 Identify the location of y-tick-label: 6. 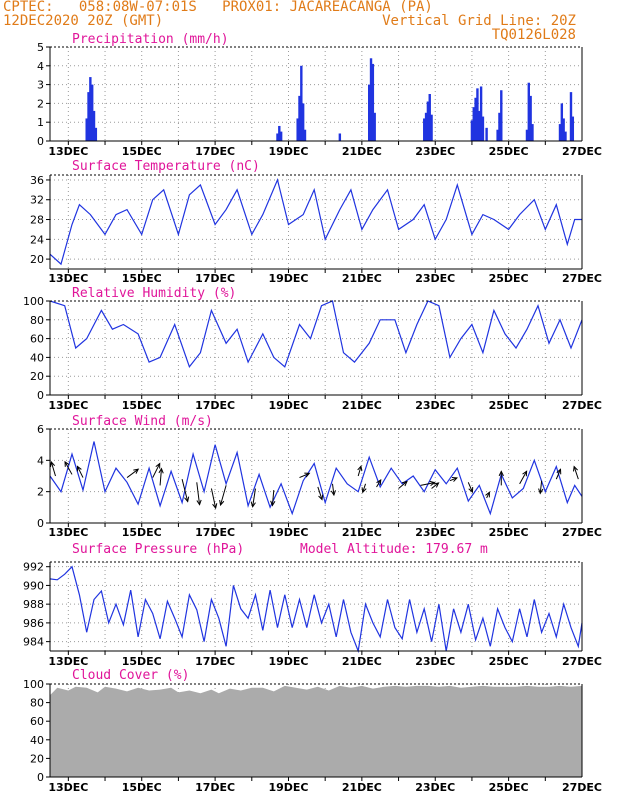
(40, 429).